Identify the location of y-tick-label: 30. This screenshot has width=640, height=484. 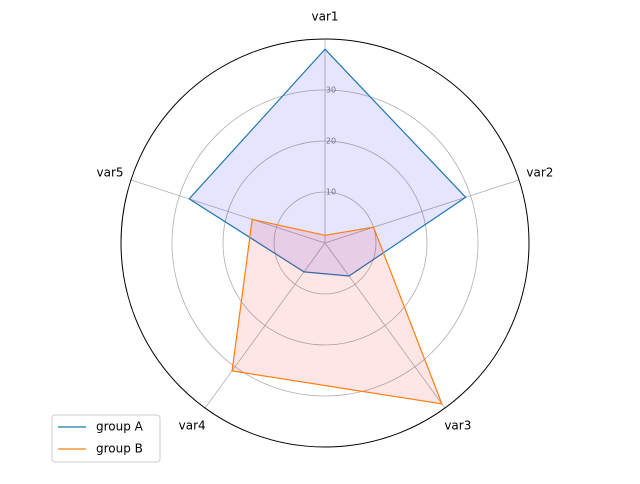
(331, 90).